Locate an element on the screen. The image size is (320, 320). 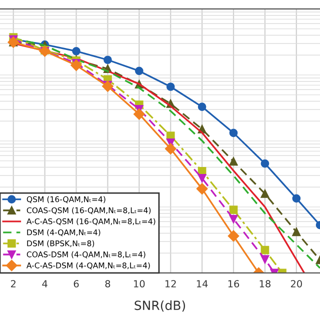
x-tick-label: 2 is located at coordinates (13, 284).